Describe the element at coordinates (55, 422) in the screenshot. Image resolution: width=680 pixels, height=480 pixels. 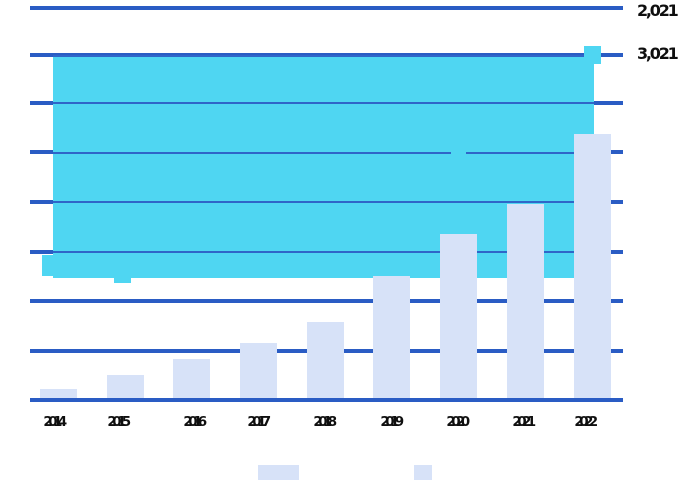
I see `x-axis-label: 2014` at that location.